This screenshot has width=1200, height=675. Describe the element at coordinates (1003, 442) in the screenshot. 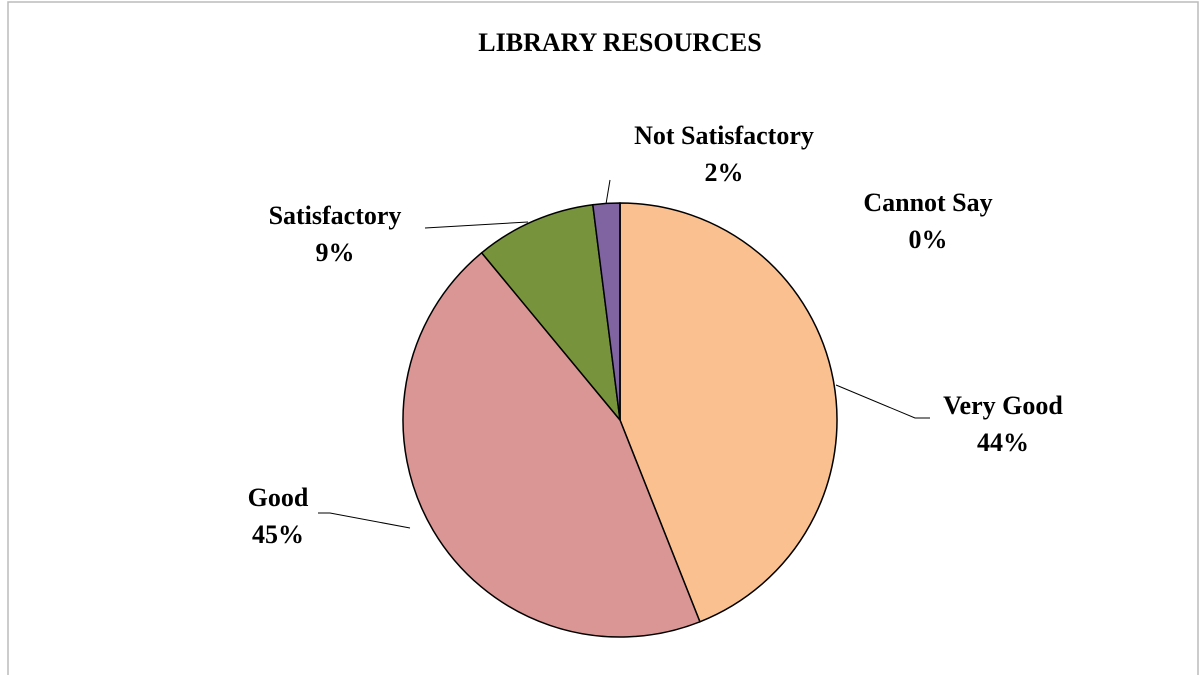

I see `slice-value-label: 44%` at that location.